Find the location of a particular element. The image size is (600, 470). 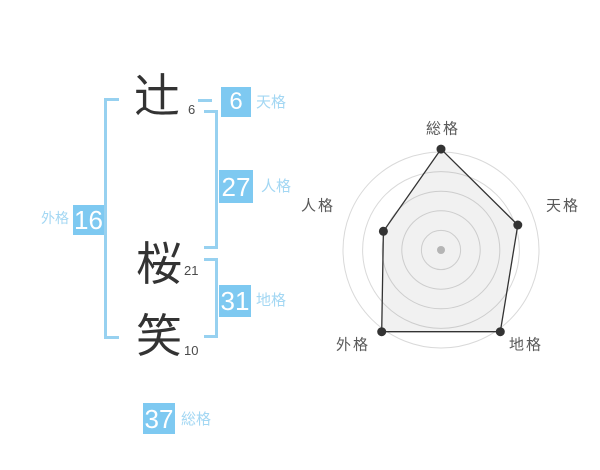

radar-plot is located at coordinates (441, 246).